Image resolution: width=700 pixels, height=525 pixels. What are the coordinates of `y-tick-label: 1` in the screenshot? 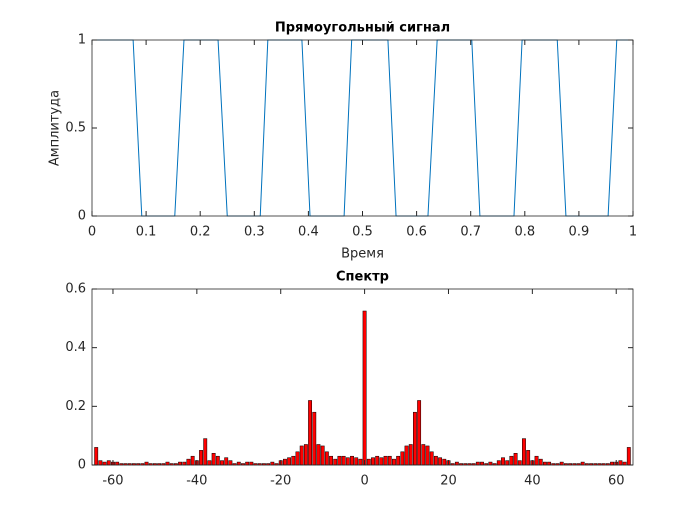 It's located at (82, 40).